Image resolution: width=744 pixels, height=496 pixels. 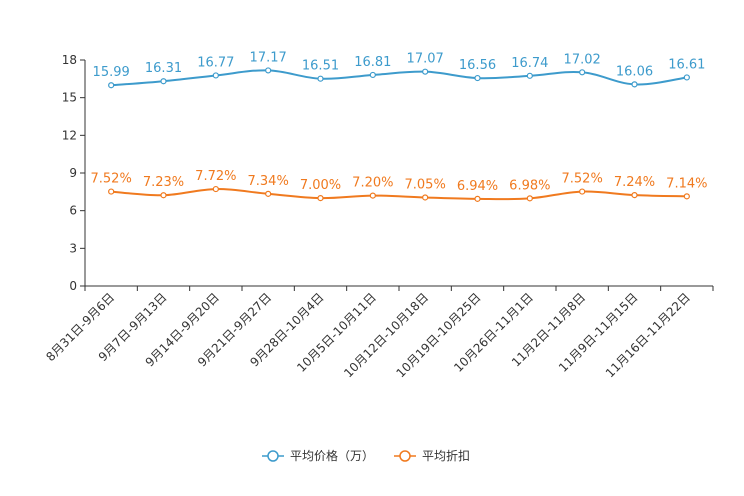 I want to click on legend-label: 平均价格（万）, so click(x=332, y=455).